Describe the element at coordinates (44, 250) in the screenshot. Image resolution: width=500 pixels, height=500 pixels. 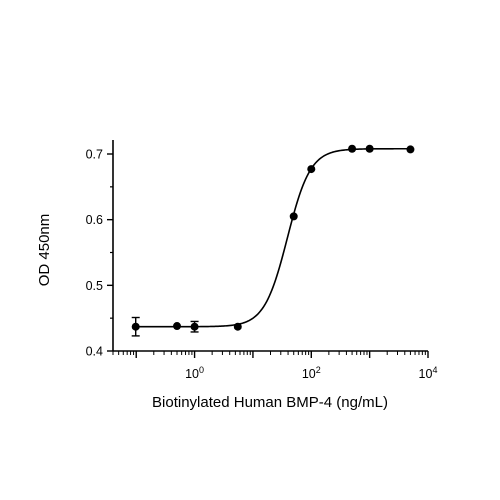
I see `y-axis-title: OD 450nm` at that location.